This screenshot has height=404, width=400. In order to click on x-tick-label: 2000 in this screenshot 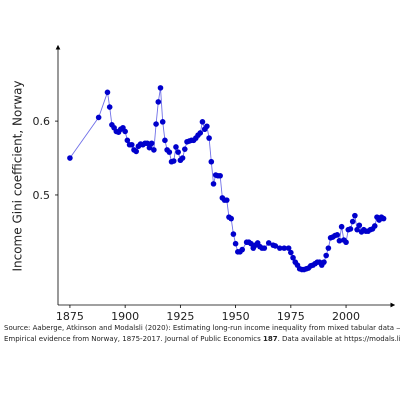, I will do `click(346, 316)`.